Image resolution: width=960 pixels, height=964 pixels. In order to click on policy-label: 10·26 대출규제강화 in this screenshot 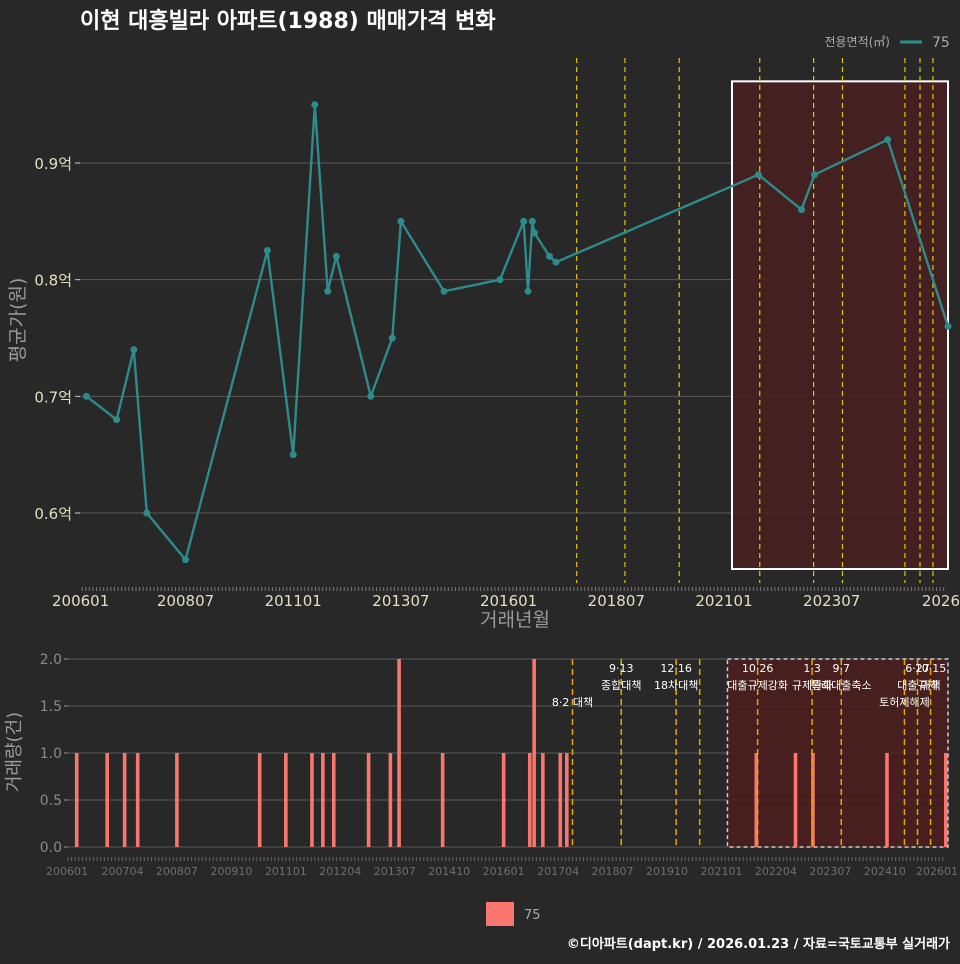, I will do `click(757, 677)`.